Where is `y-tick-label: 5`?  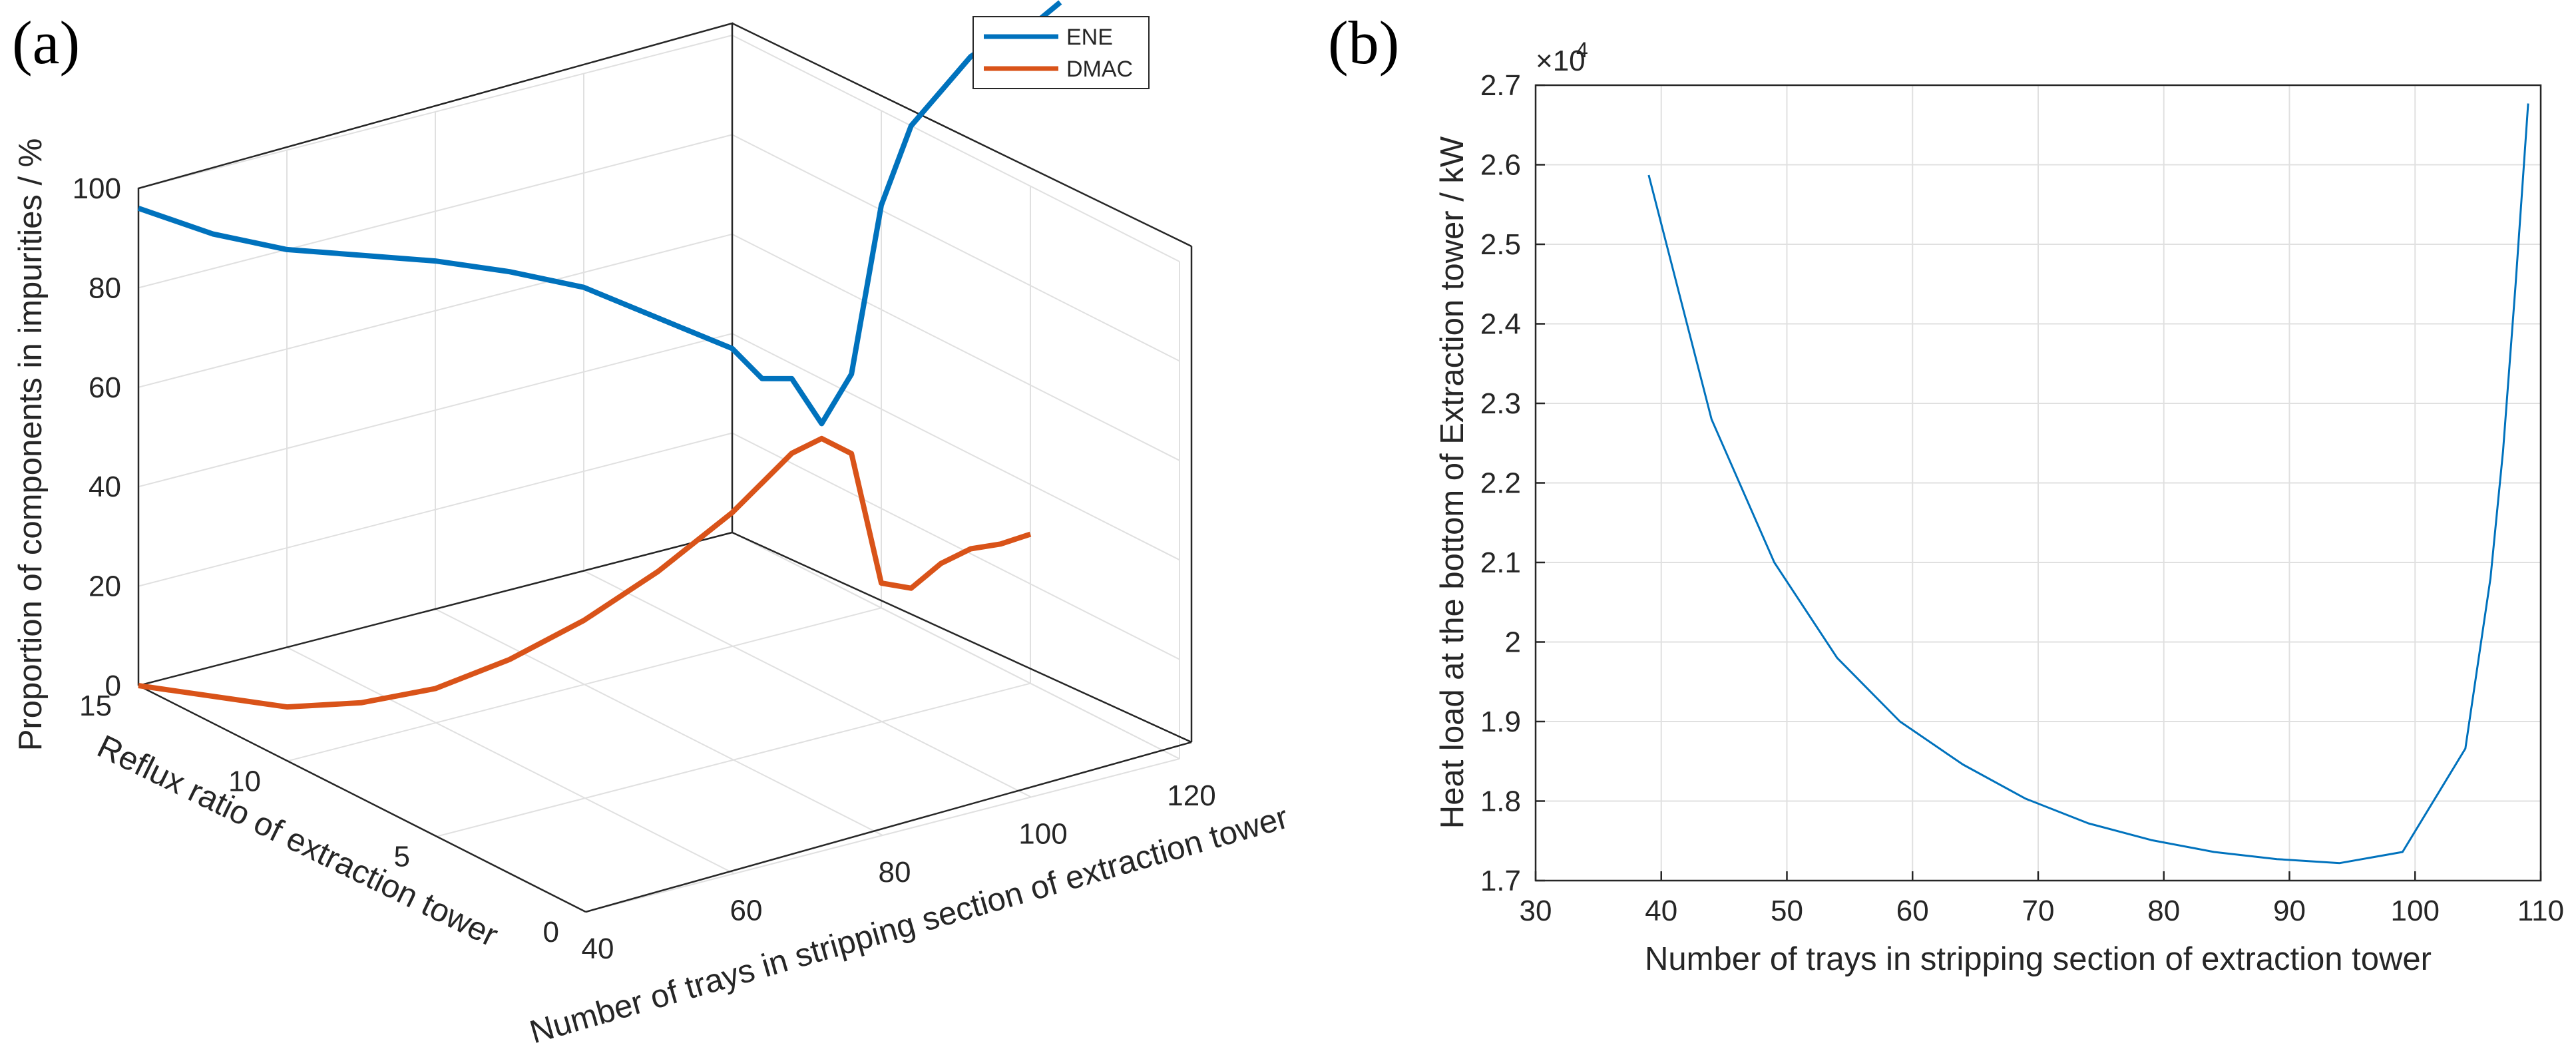 y-tick-label: 5 is located at coordinates (402, 857).